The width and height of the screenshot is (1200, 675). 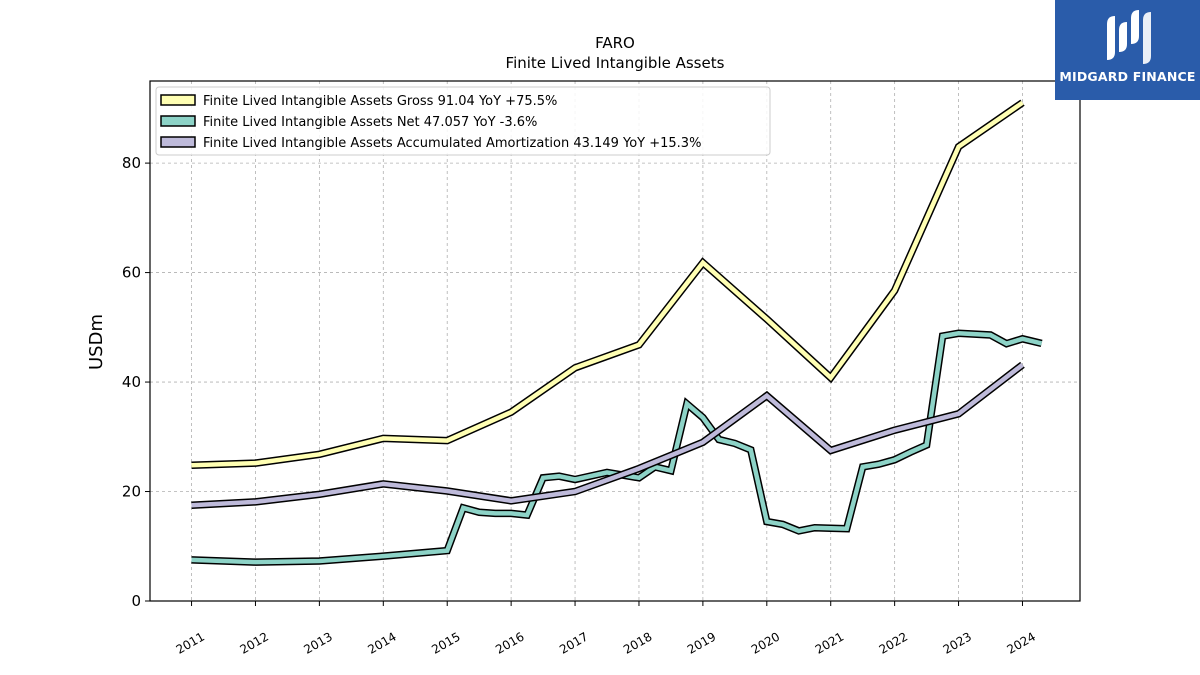 I want to click on y-tick-label: 20, so click(x=131, y=492).